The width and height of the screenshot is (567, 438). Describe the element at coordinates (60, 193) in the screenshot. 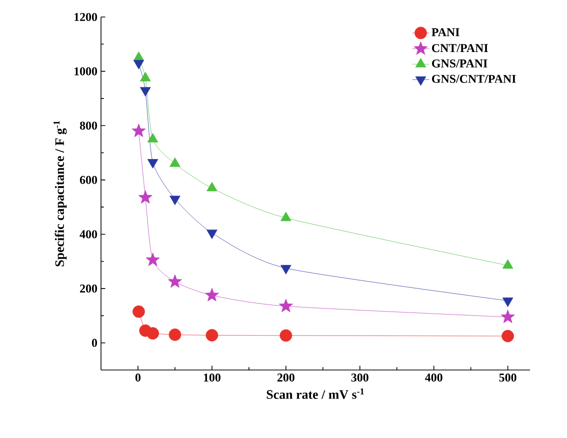

I see `y-axis-title: Specific capacitance / F g$^{-1}$` at that location.